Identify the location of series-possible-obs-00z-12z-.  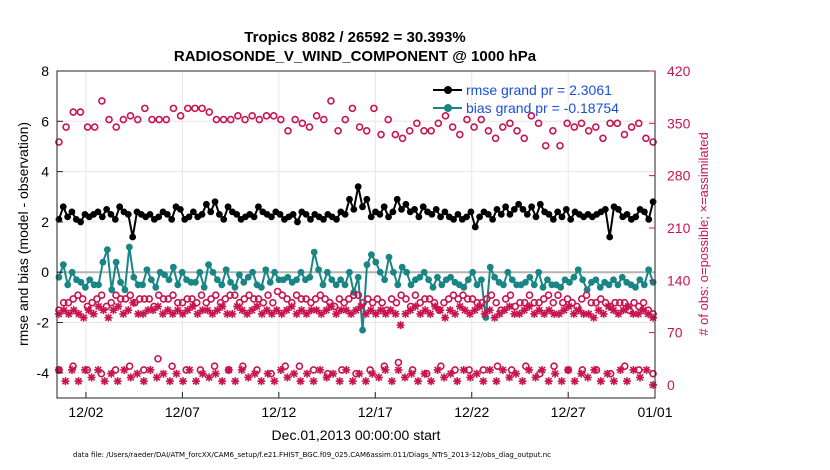
(356, 123).